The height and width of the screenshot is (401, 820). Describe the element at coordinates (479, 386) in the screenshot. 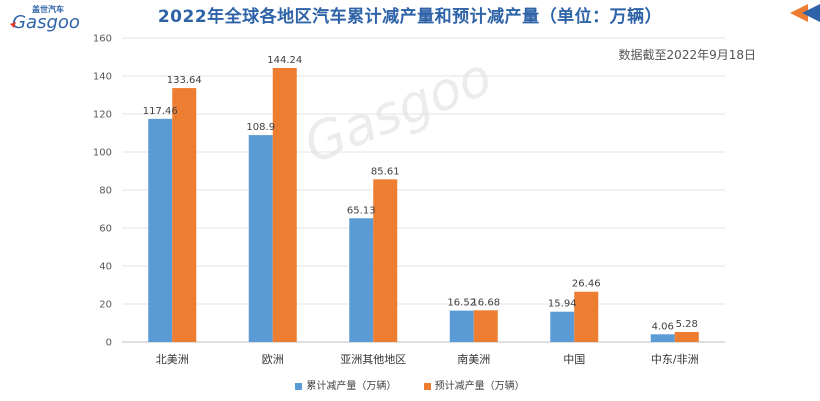

I see `legend-label-series-2: 预计减产量（万辆）` at that location.